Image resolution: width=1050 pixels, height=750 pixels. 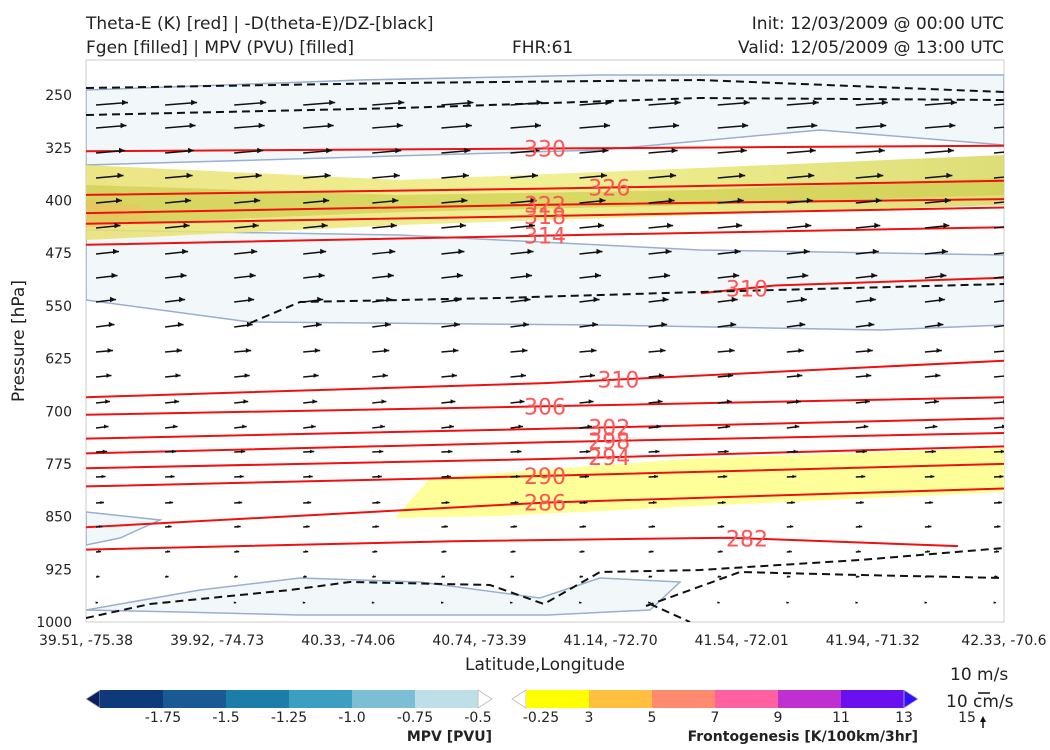 What do you see at coordinates (545, 407) in the screenshot?
I see `theta-e-label: 306` at bounding box center [545, 407].